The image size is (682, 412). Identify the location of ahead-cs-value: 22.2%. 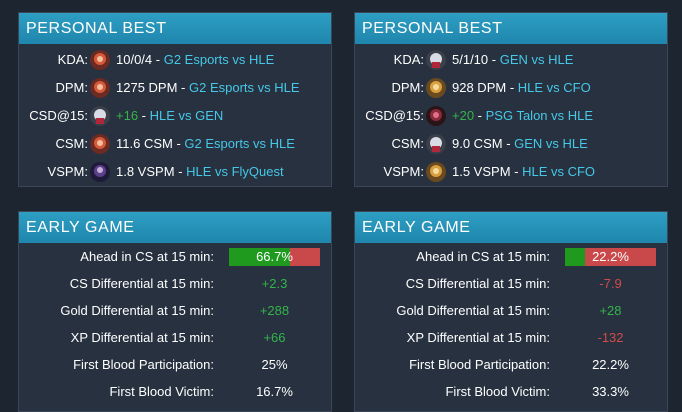
(610, 256).